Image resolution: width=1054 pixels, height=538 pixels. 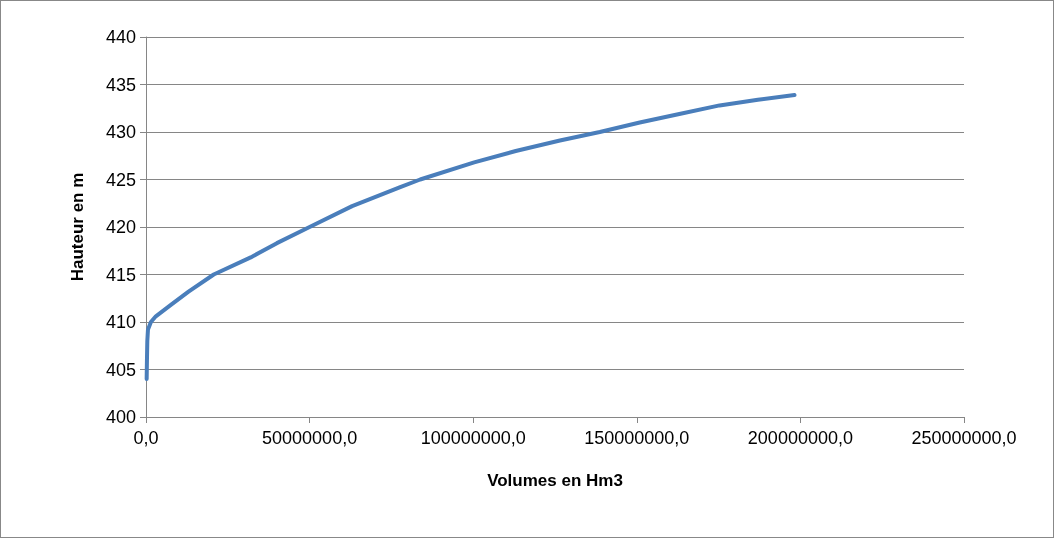 What do you see at coordinates (120, 322) in the screenshot?
I see `y-tick-label: 410` at bounding box center [120, 322].